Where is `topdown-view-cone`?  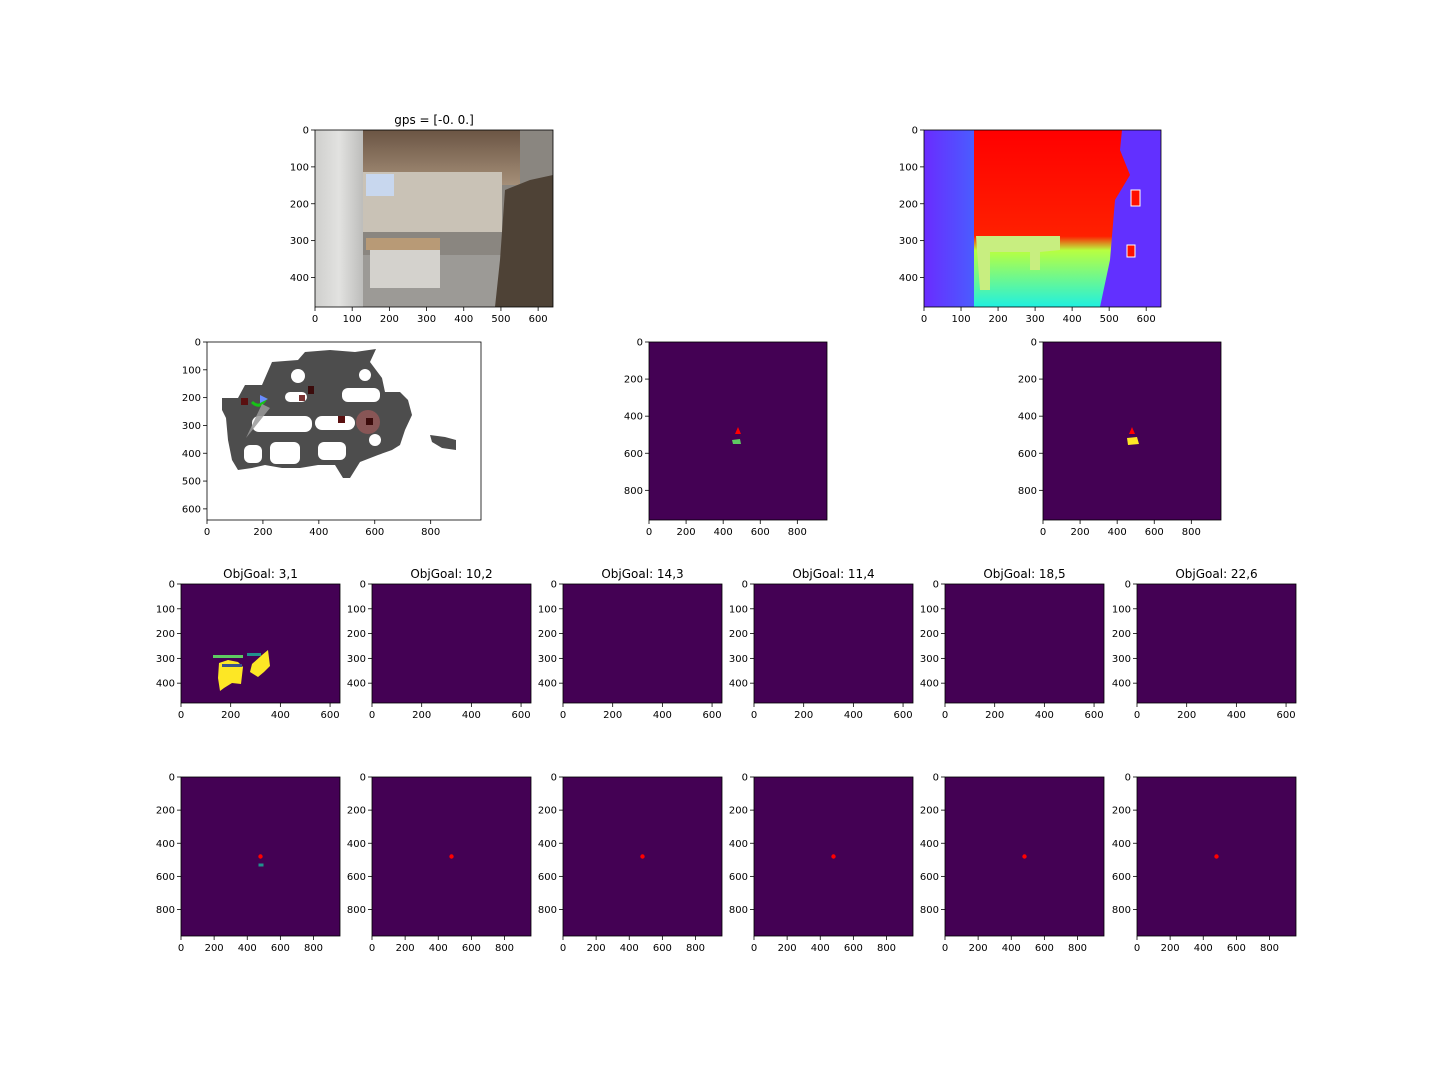
topdown-view-cone is located at coordinates (258, 421).